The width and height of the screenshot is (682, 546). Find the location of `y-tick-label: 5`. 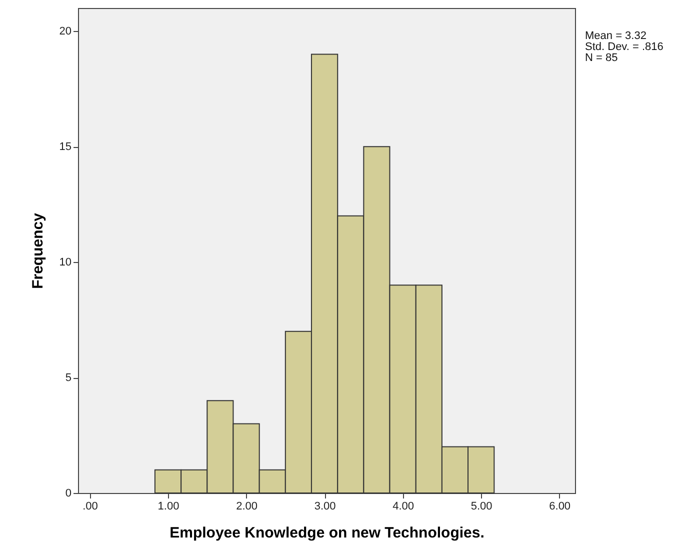

y-tick-label: 5 is located at coordinates (68, 378).